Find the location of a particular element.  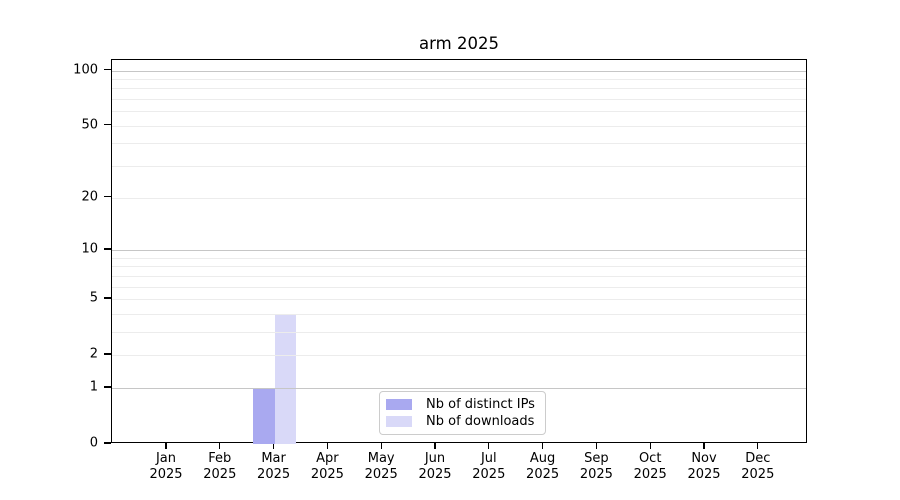

y-tick-label: 100 is located at coordinates (85, 69).